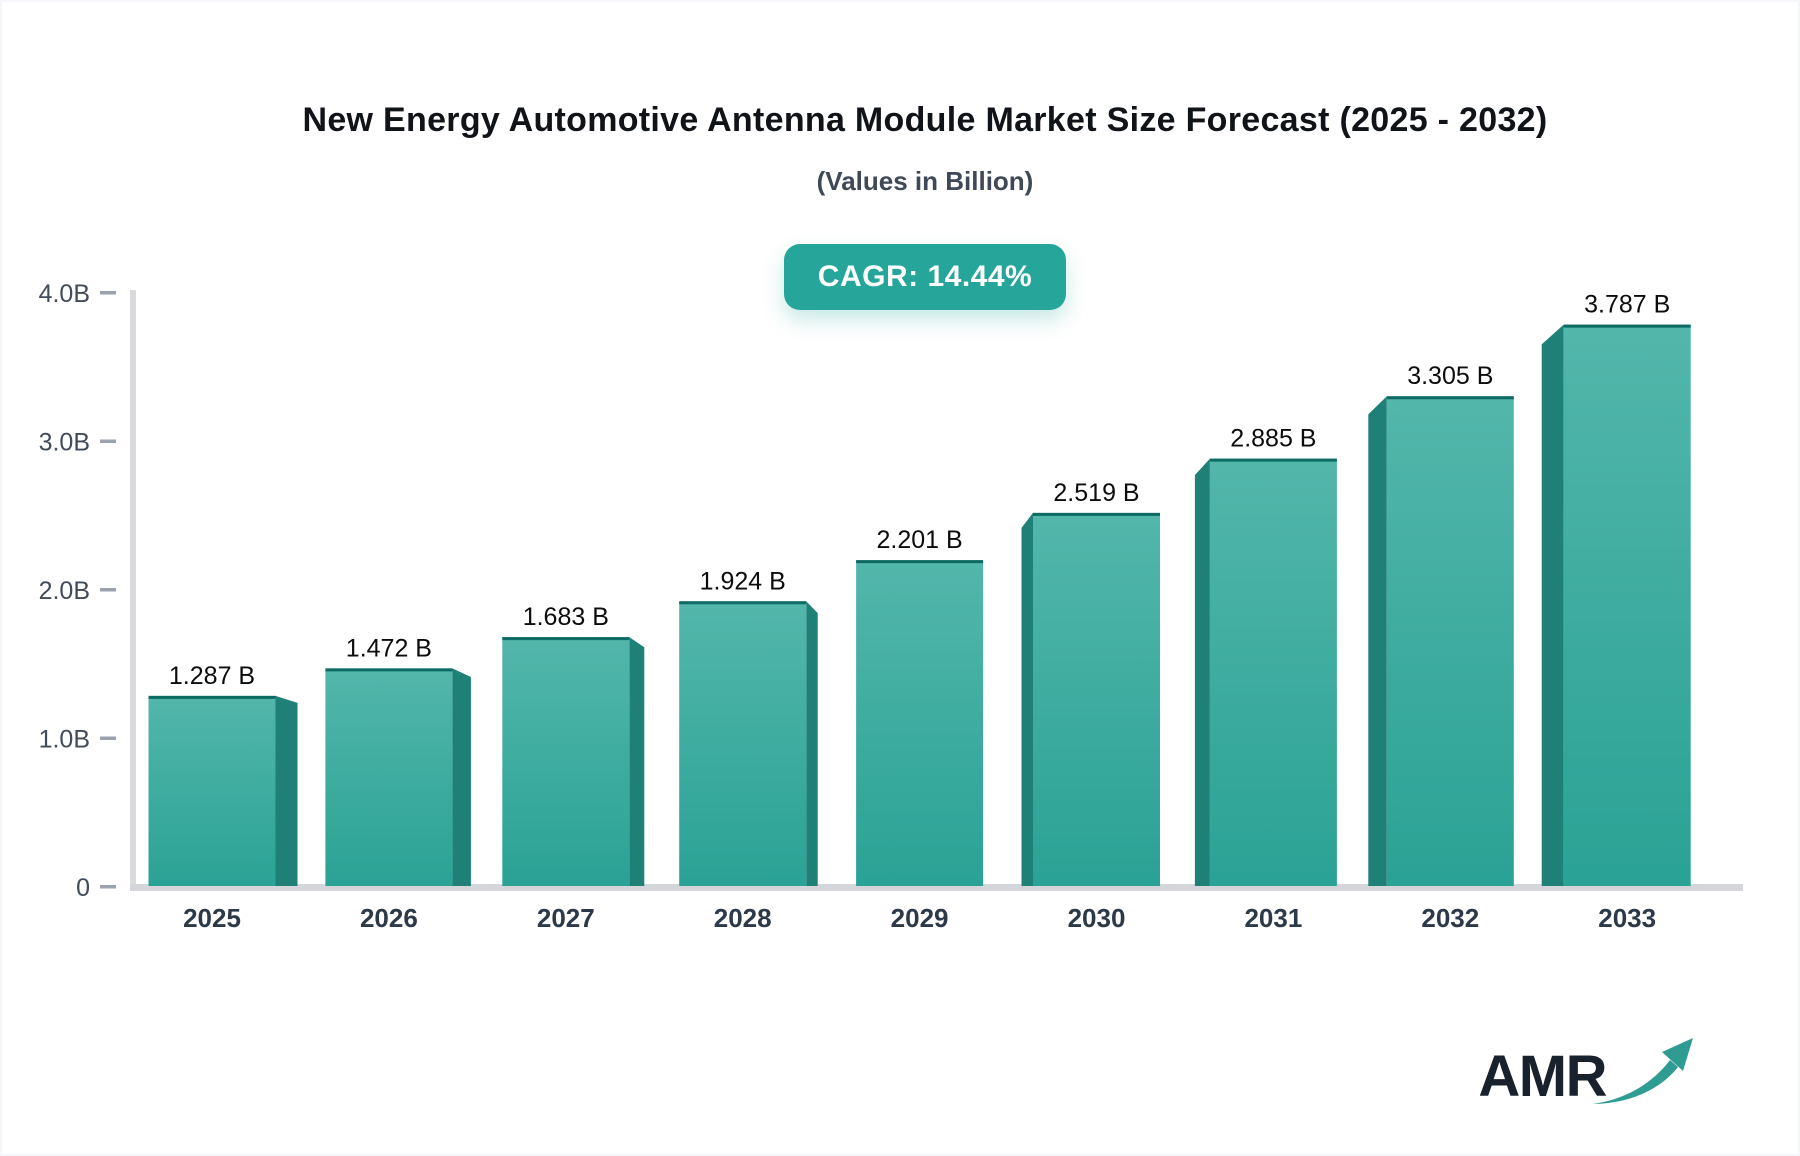  What do you see at coordinates (566, 918) in the screenshot?
I see `x-tick-label: 2027` at bounding box center [566, 918].